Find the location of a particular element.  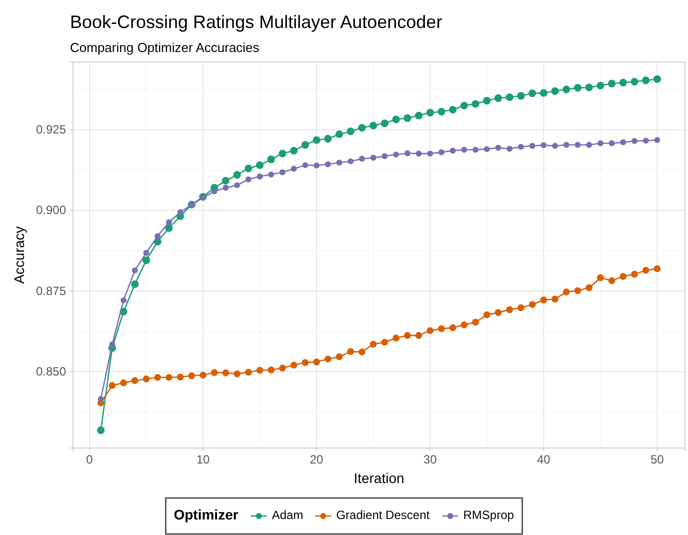

legend-label: RMSprop is located at coordinates (488, 515).